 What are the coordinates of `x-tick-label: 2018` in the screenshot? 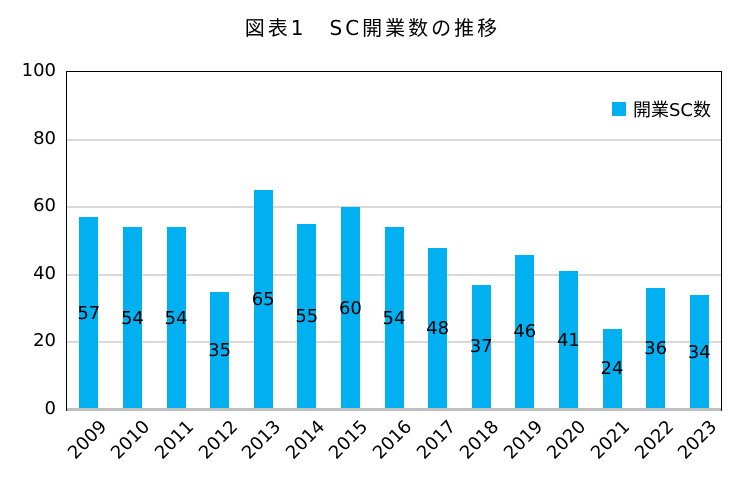 It's located at (480, 440).